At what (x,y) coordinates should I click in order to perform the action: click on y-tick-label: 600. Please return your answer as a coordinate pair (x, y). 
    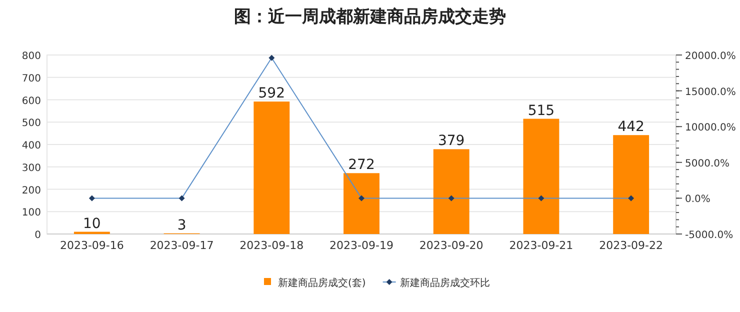
    Looking at the image, I should click on (31, 101).